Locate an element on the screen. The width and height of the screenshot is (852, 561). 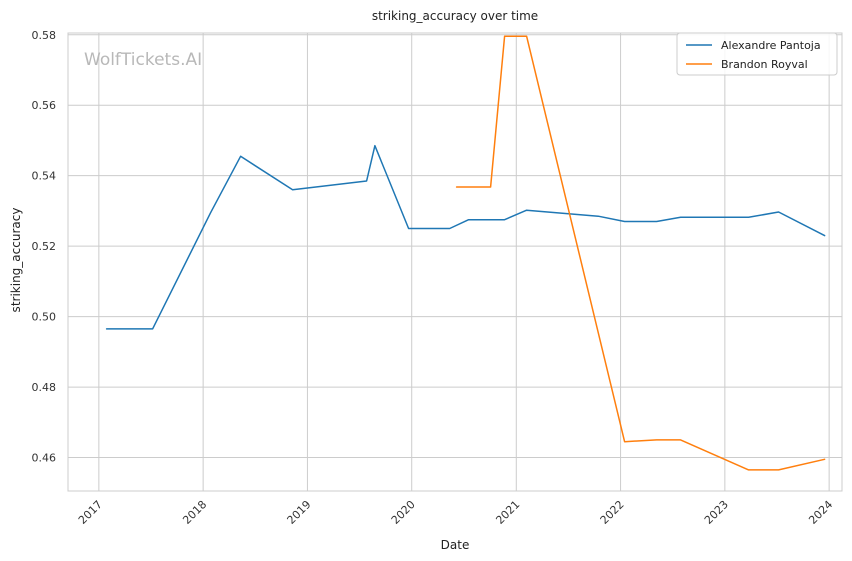
y-axis-label: striking_accuracy is located at coordinates (16, 260).